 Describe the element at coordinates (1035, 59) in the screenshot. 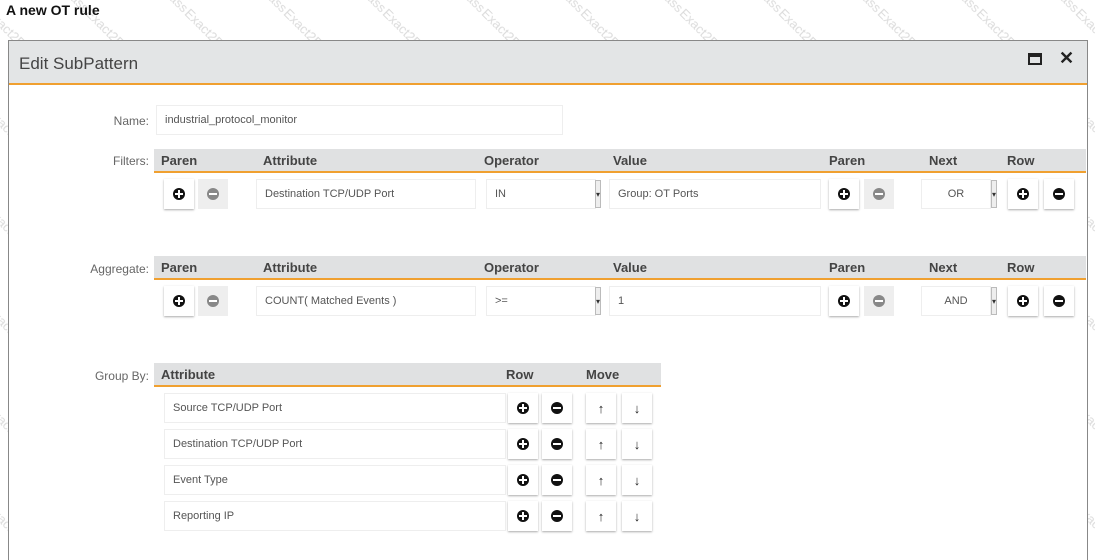

I see `maximize-icon` at that location.